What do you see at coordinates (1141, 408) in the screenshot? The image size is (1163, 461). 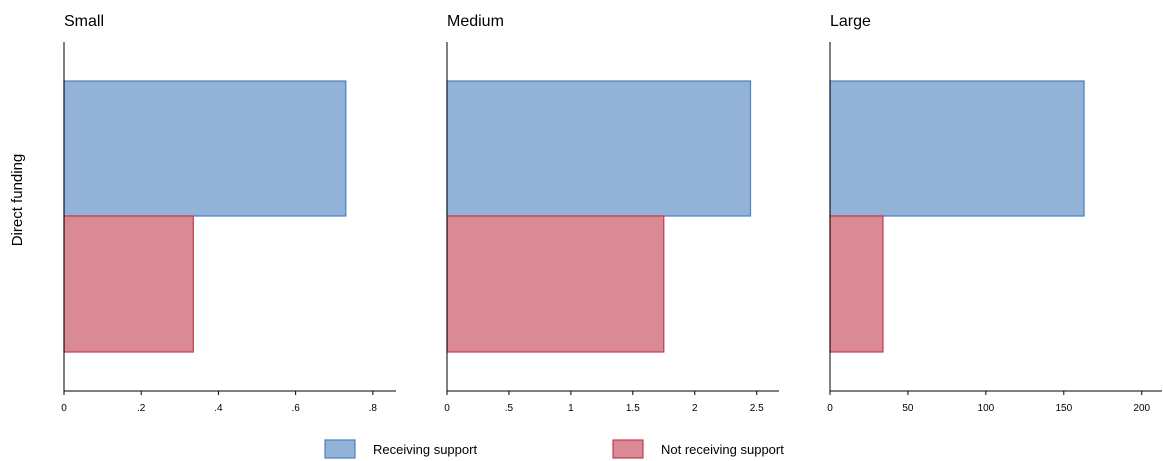 I see `x-tick-label: 200` at bounding box center [1141, 408].